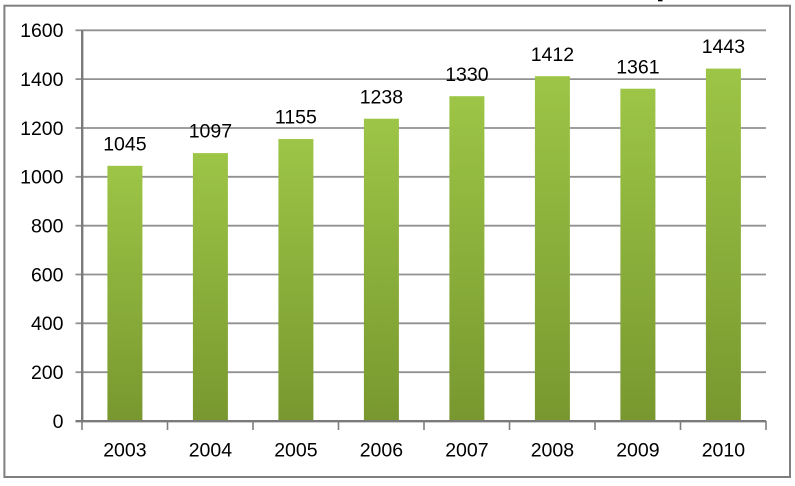  What do you see at coordinates (466, 451) in the screenshot?
I see `svg-text: 2007` at bounding box center [466, 451].